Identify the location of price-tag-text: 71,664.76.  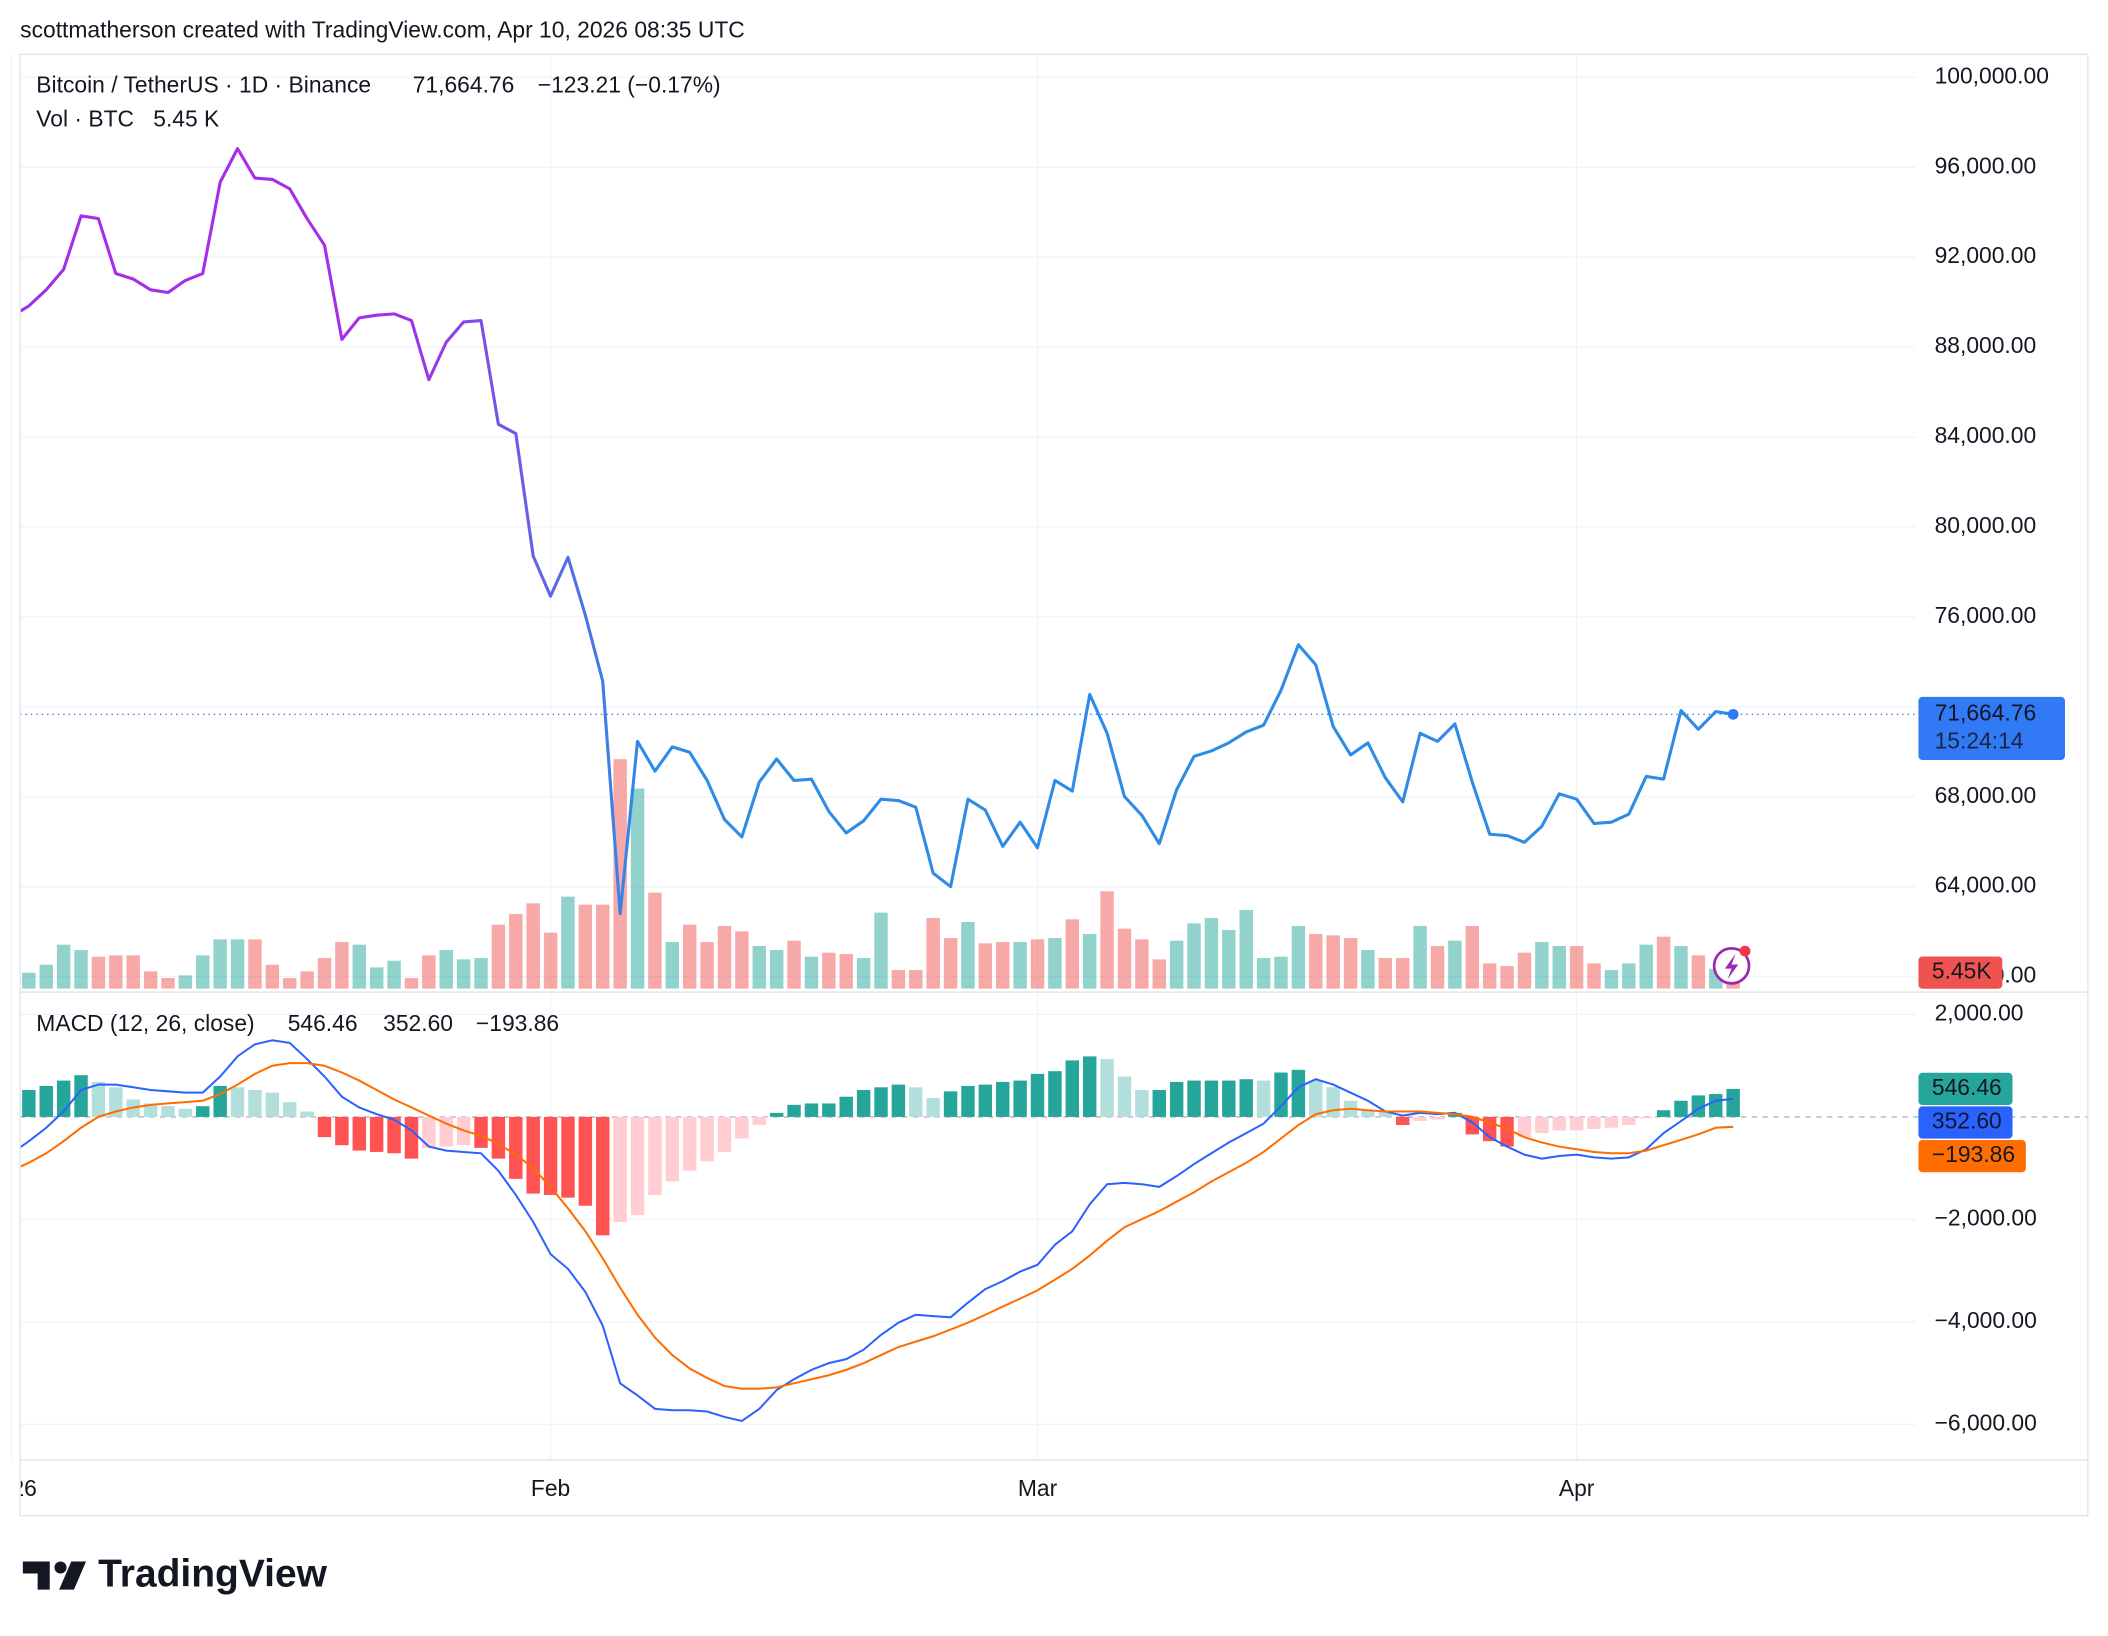
(1986, 712).